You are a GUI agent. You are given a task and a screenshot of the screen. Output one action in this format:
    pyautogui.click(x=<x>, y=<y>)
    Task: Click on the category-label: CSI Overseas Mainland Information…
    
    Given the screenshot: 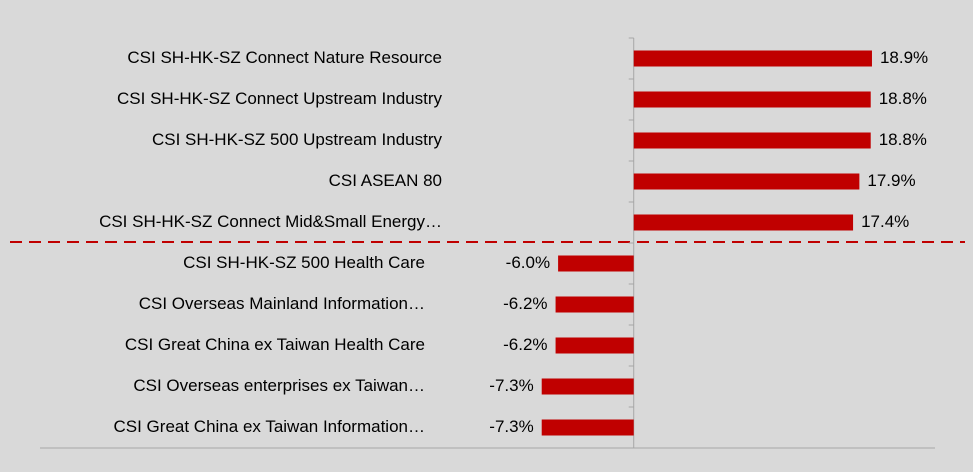 What is the action you would take?
    pyautogui.click(x=282, y=303)
    